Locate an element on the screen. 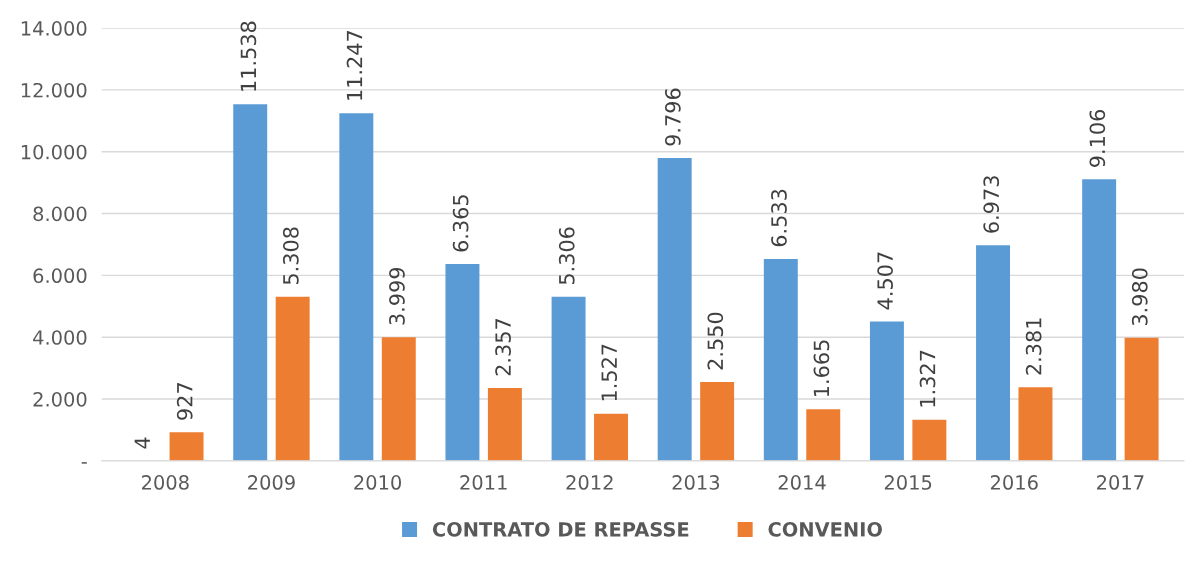  data-label: 2.550 is located at coordinates (715, 341).